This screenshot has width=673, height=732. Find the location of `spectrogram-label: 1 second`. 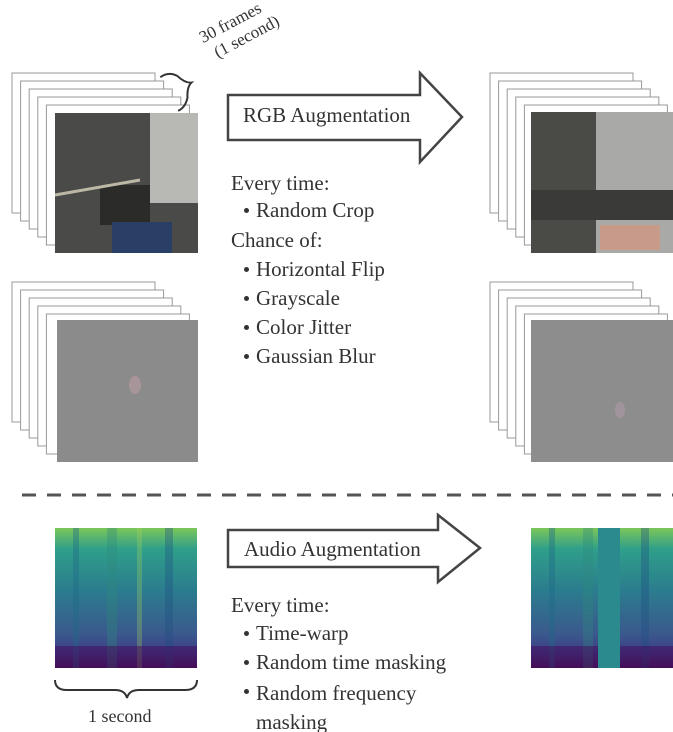

spectrogram-label: 1 second is located at coordinates (120, 716).